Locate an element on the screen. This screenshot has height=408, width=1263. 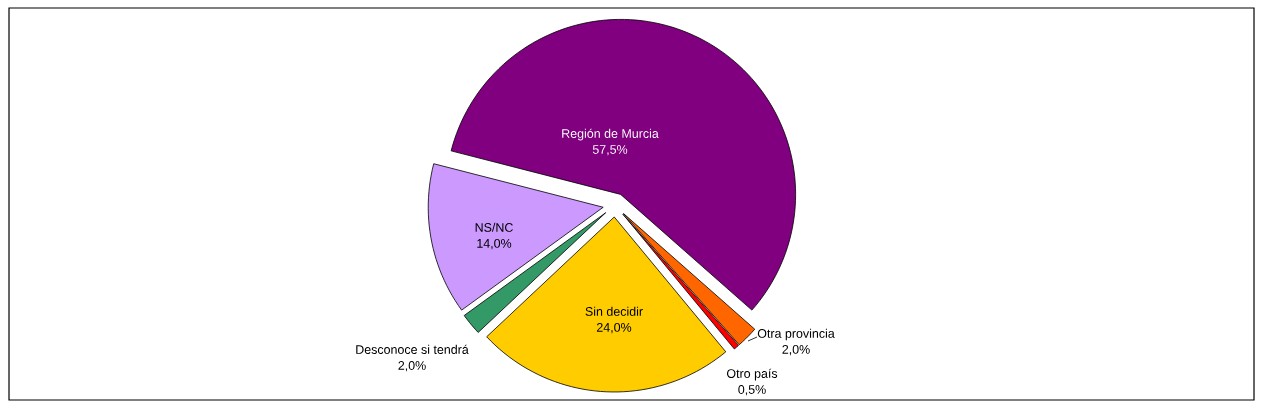
data-label: 14,0% is located at coordinates (494, 244).